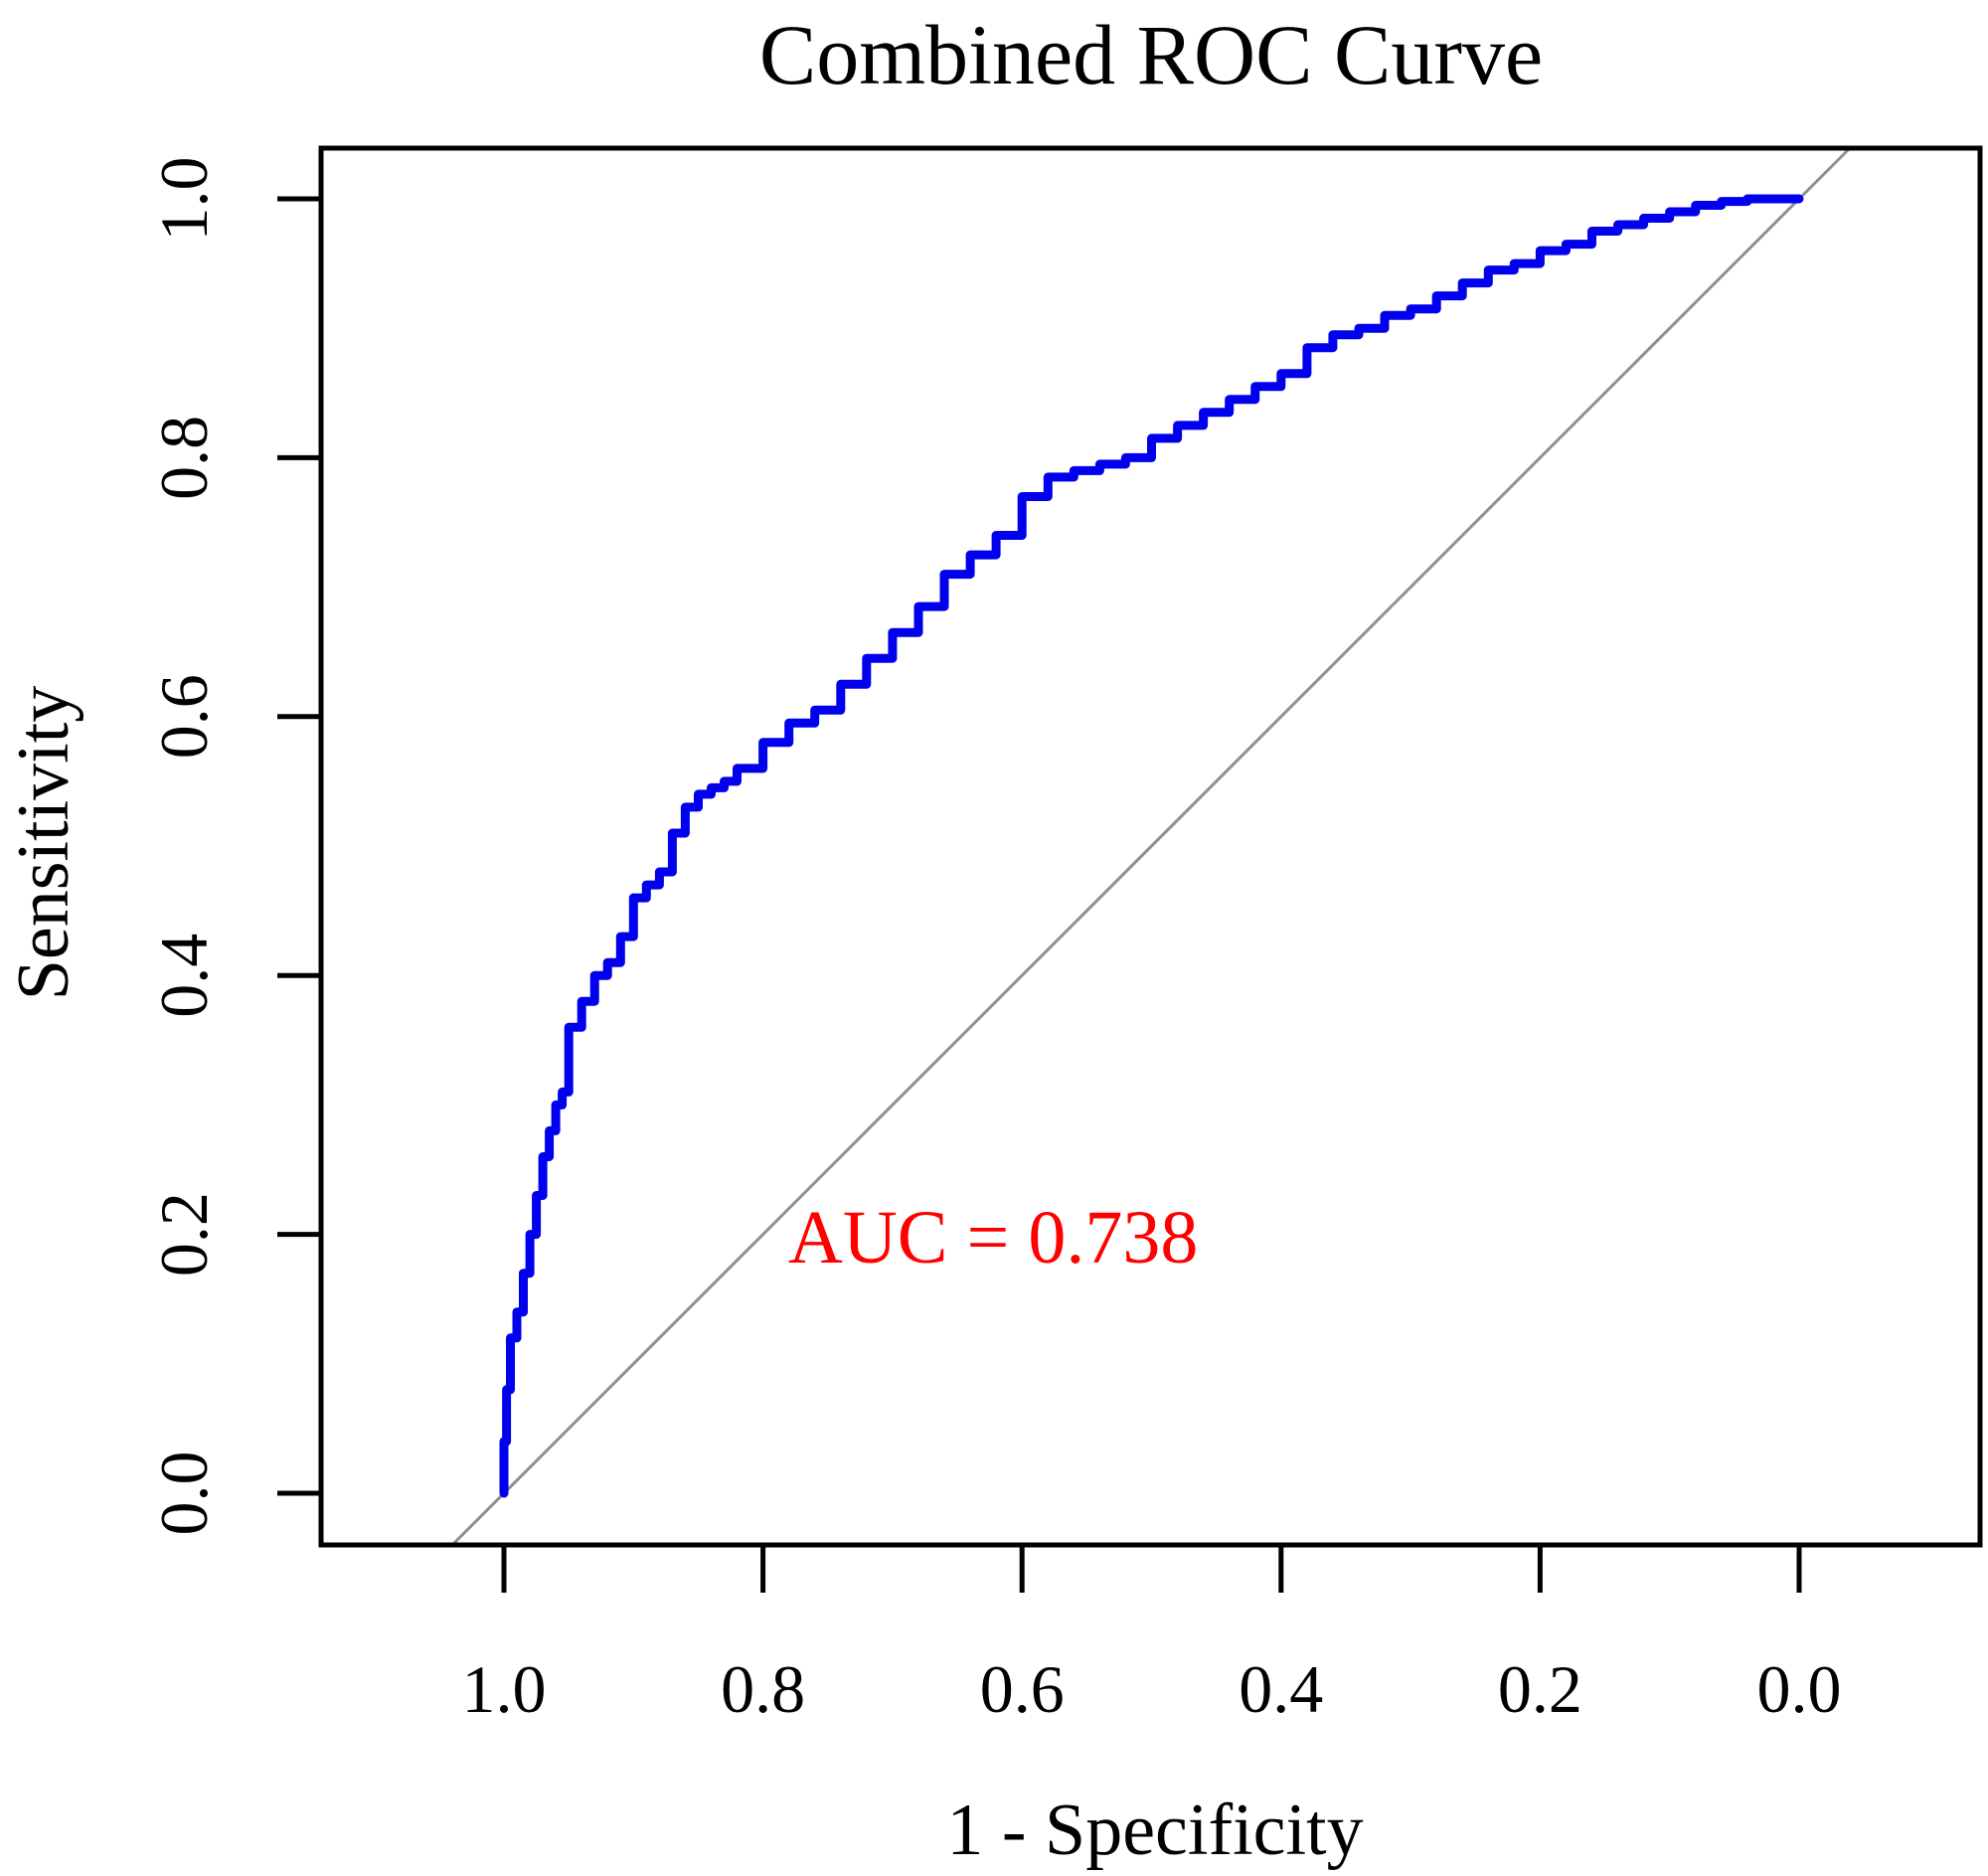 This screenshot has height=1876, width=1988. Describe the element at coordinates (763, 1689) in the screenshot. I see `x-tick-label: 0.8` at that location.